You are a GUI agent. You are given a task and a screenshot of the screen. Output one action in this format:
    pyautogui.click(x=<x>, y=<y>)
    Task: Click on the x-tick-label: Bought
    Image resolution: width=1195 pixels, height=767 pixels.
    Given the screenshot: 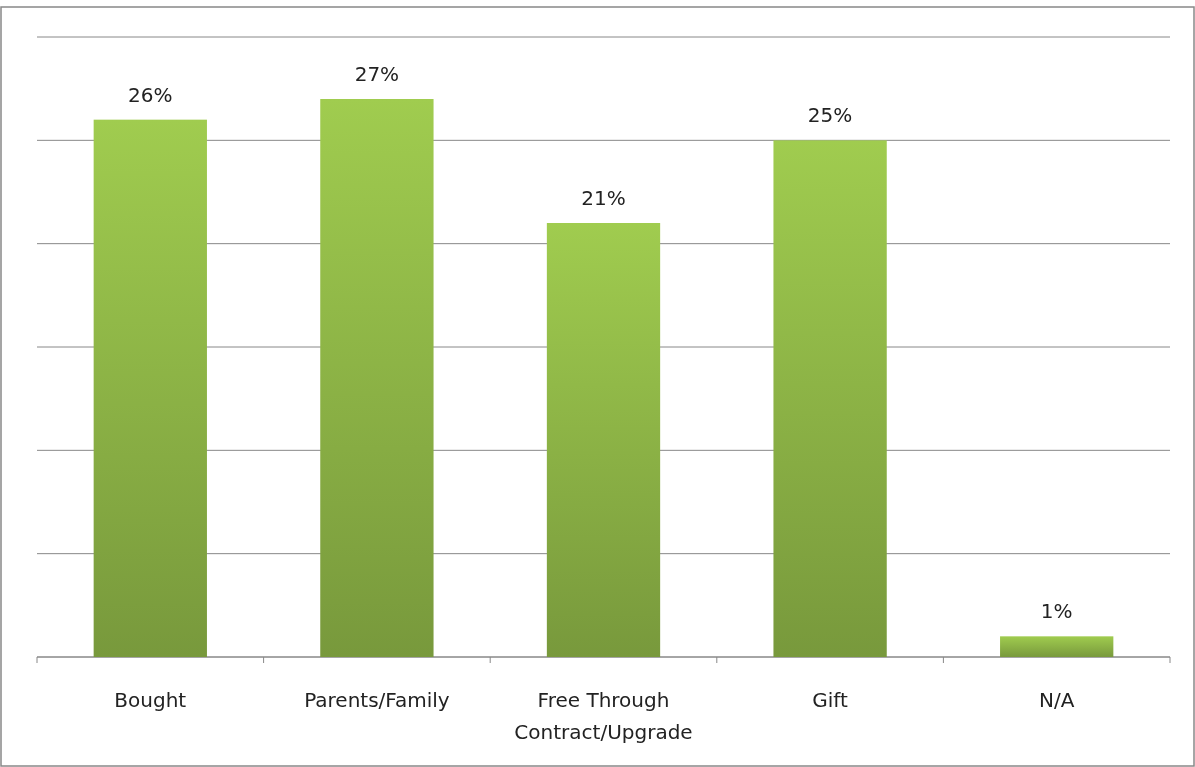 What is the action you would take?
    pyautogui.click(x=150, y=700)
    